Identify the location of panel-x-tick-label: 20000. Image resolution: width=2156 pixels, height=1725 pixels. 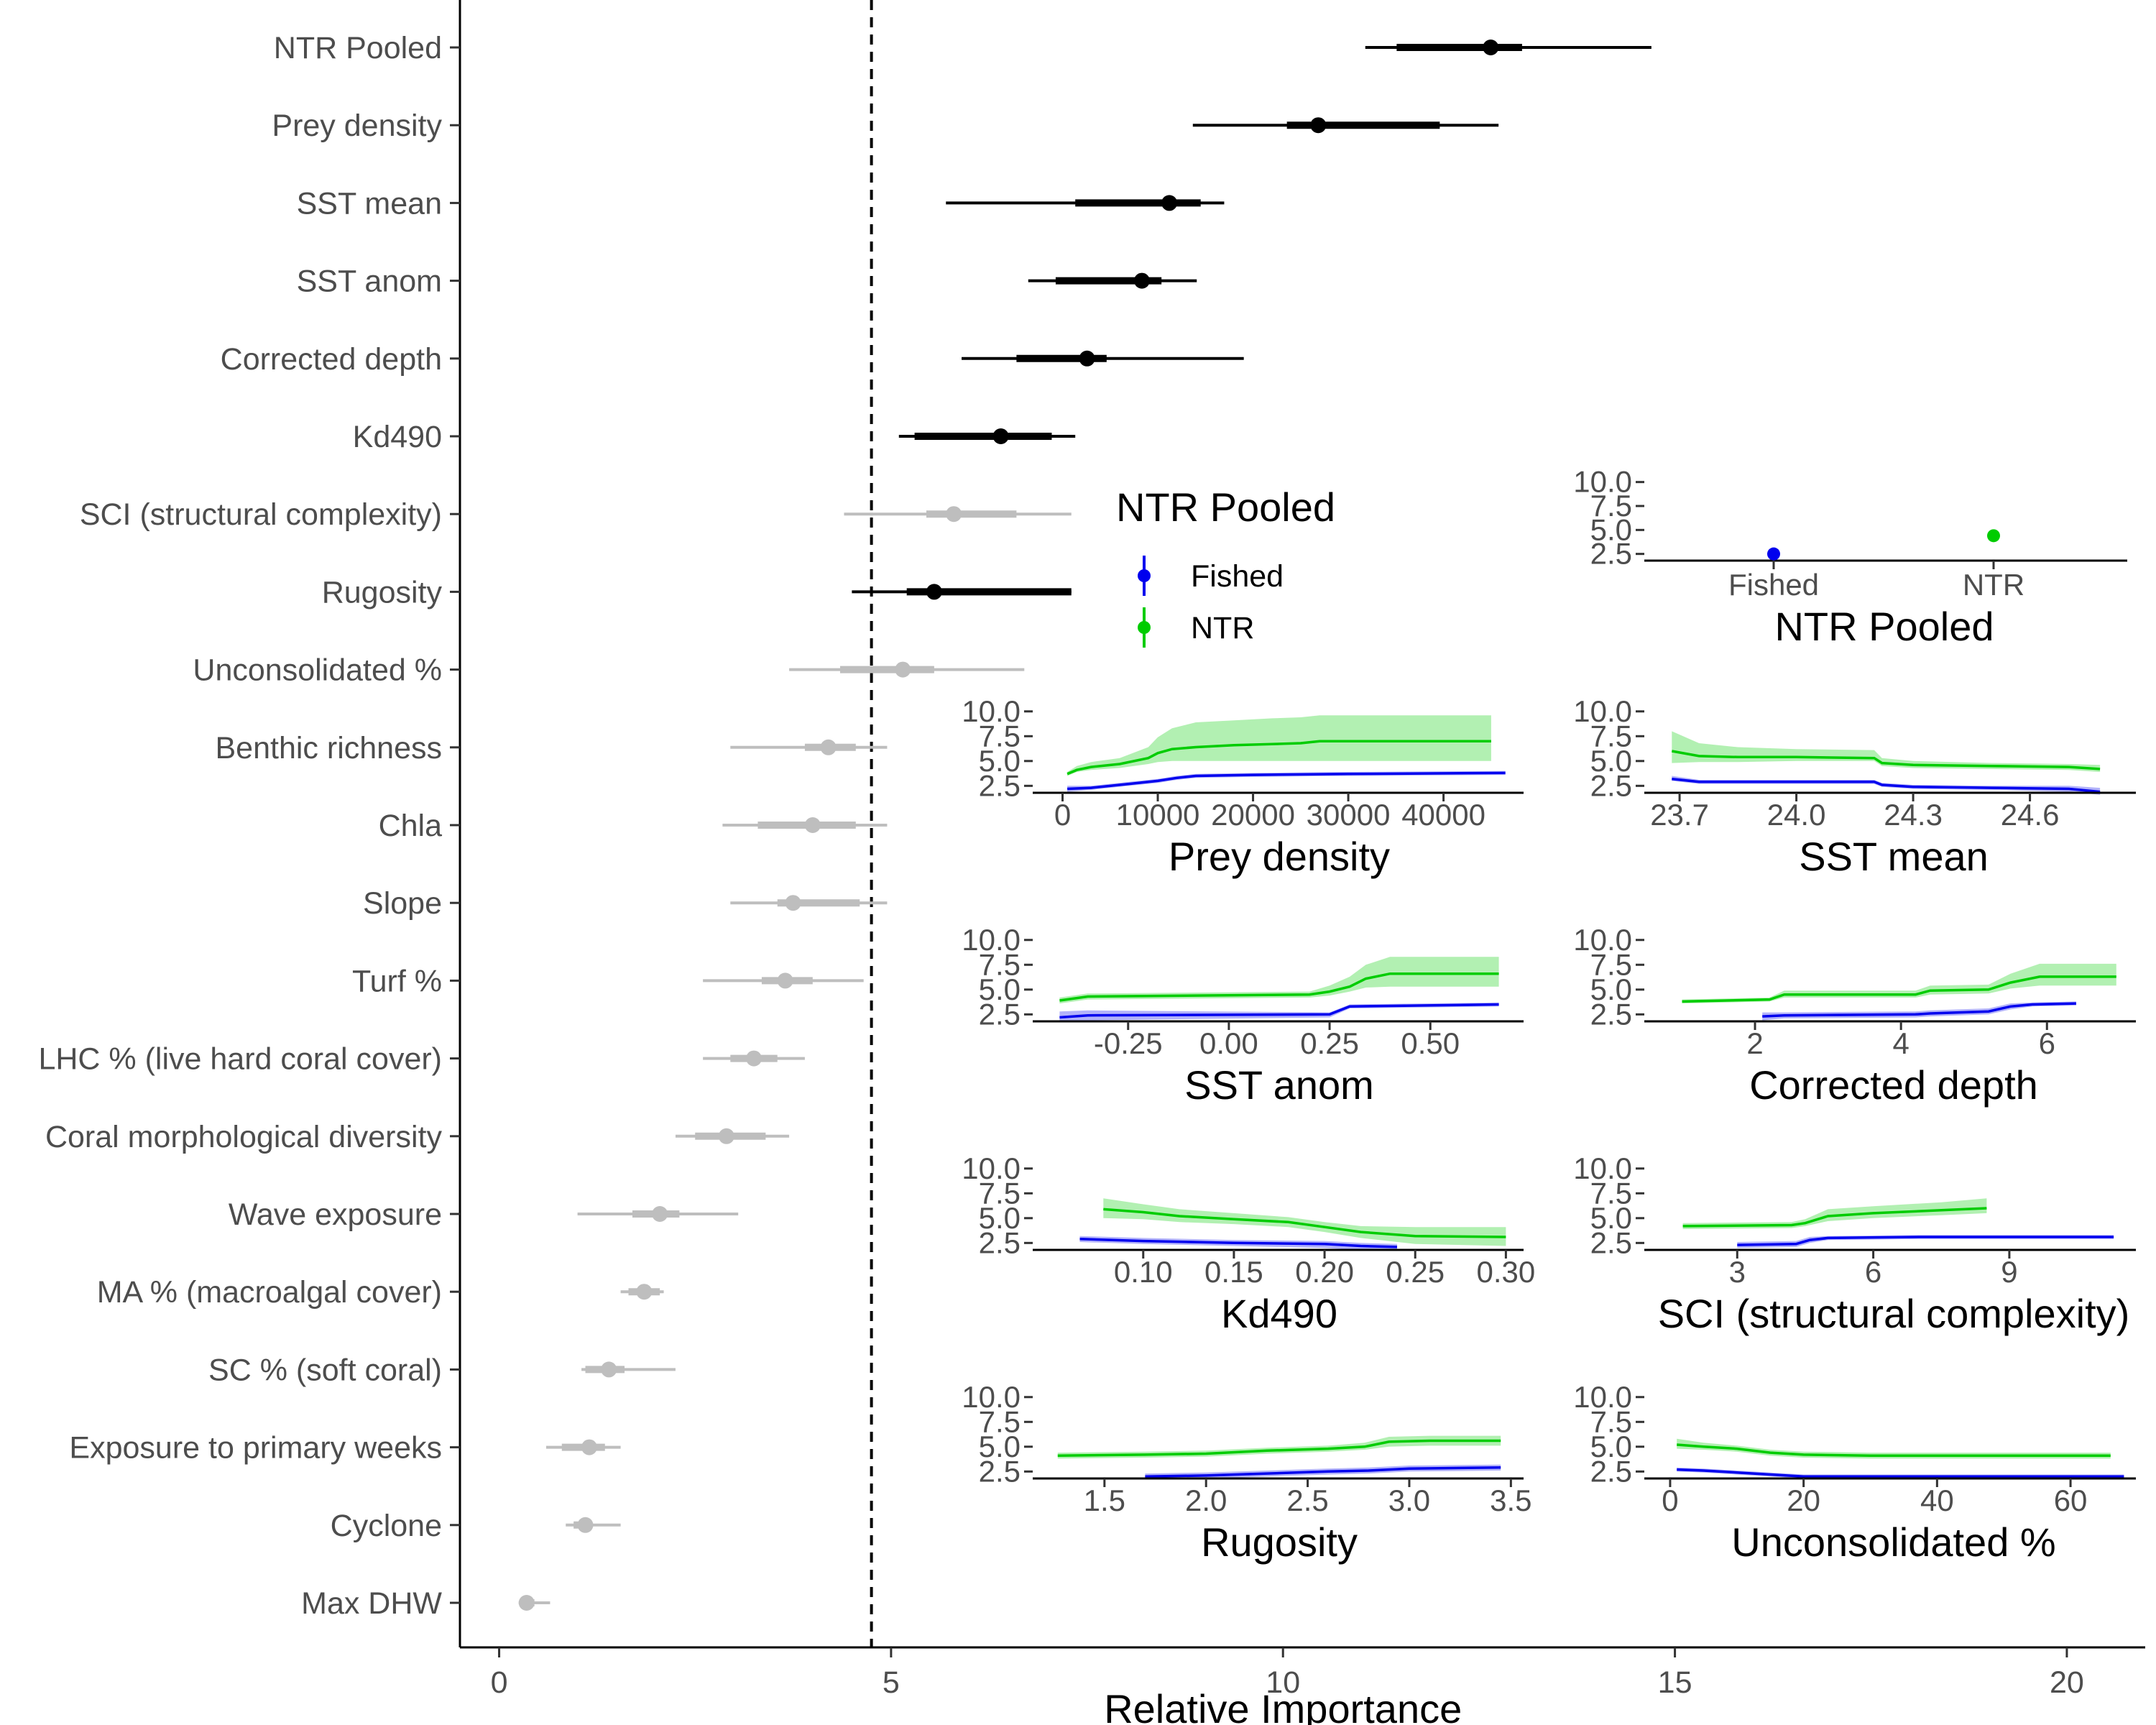
(1253, 815).